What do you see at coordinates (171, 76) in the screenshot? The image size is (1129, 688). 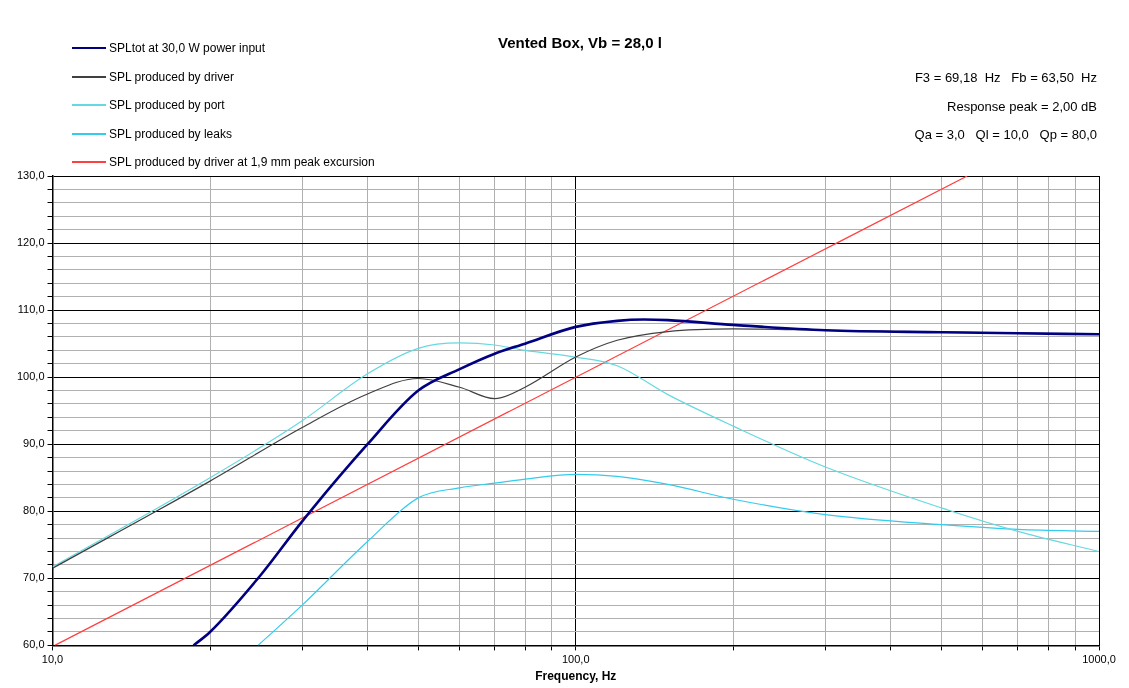 I see `legend-label: SPL produced by driver` at bounding box center [171, 76].